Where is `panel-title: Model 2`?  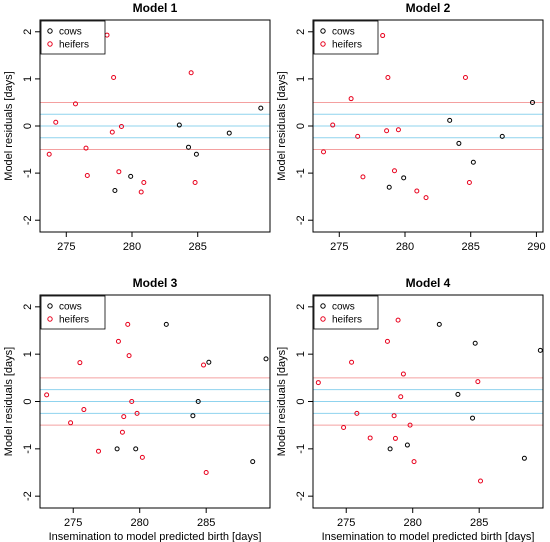 panel-title: Model 2 is located at coordinates (428, 8).